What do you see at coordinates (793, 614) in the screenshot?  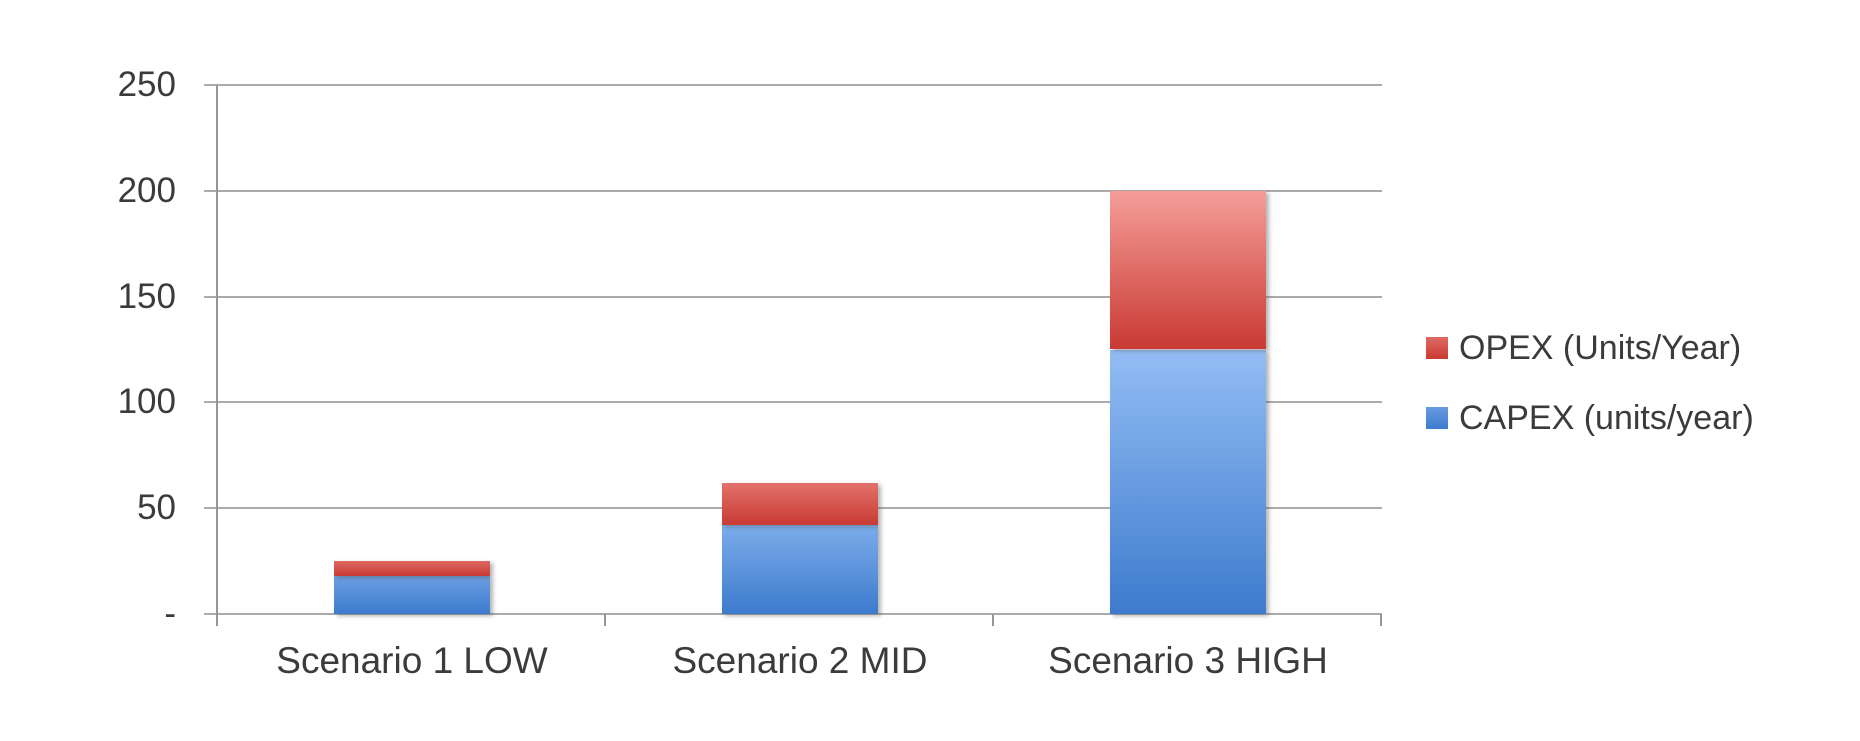 I see `x-axis-baseline` at bounding box center [793, 614].